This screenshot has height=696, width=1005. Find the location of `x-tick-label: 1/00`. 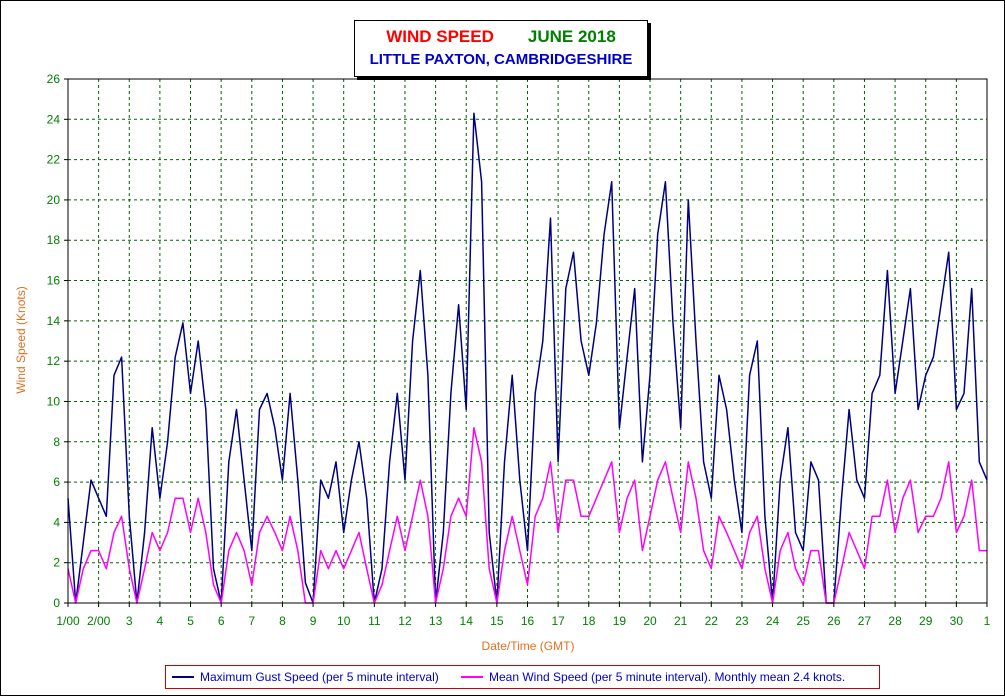

x-tick-label: 1/00 is located at coordinates (68, 621).